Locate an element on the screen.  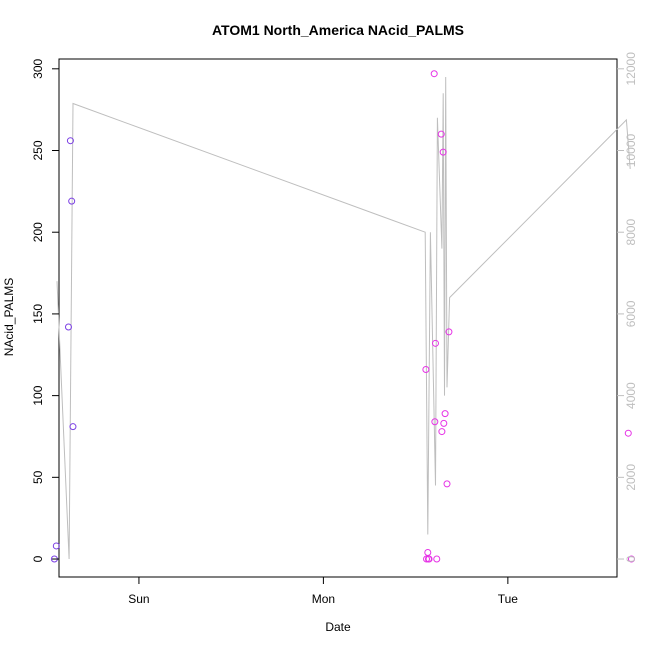
chart-title: ATOM1 North_America NAcid_PALMS is located at coordinates (338, 30).